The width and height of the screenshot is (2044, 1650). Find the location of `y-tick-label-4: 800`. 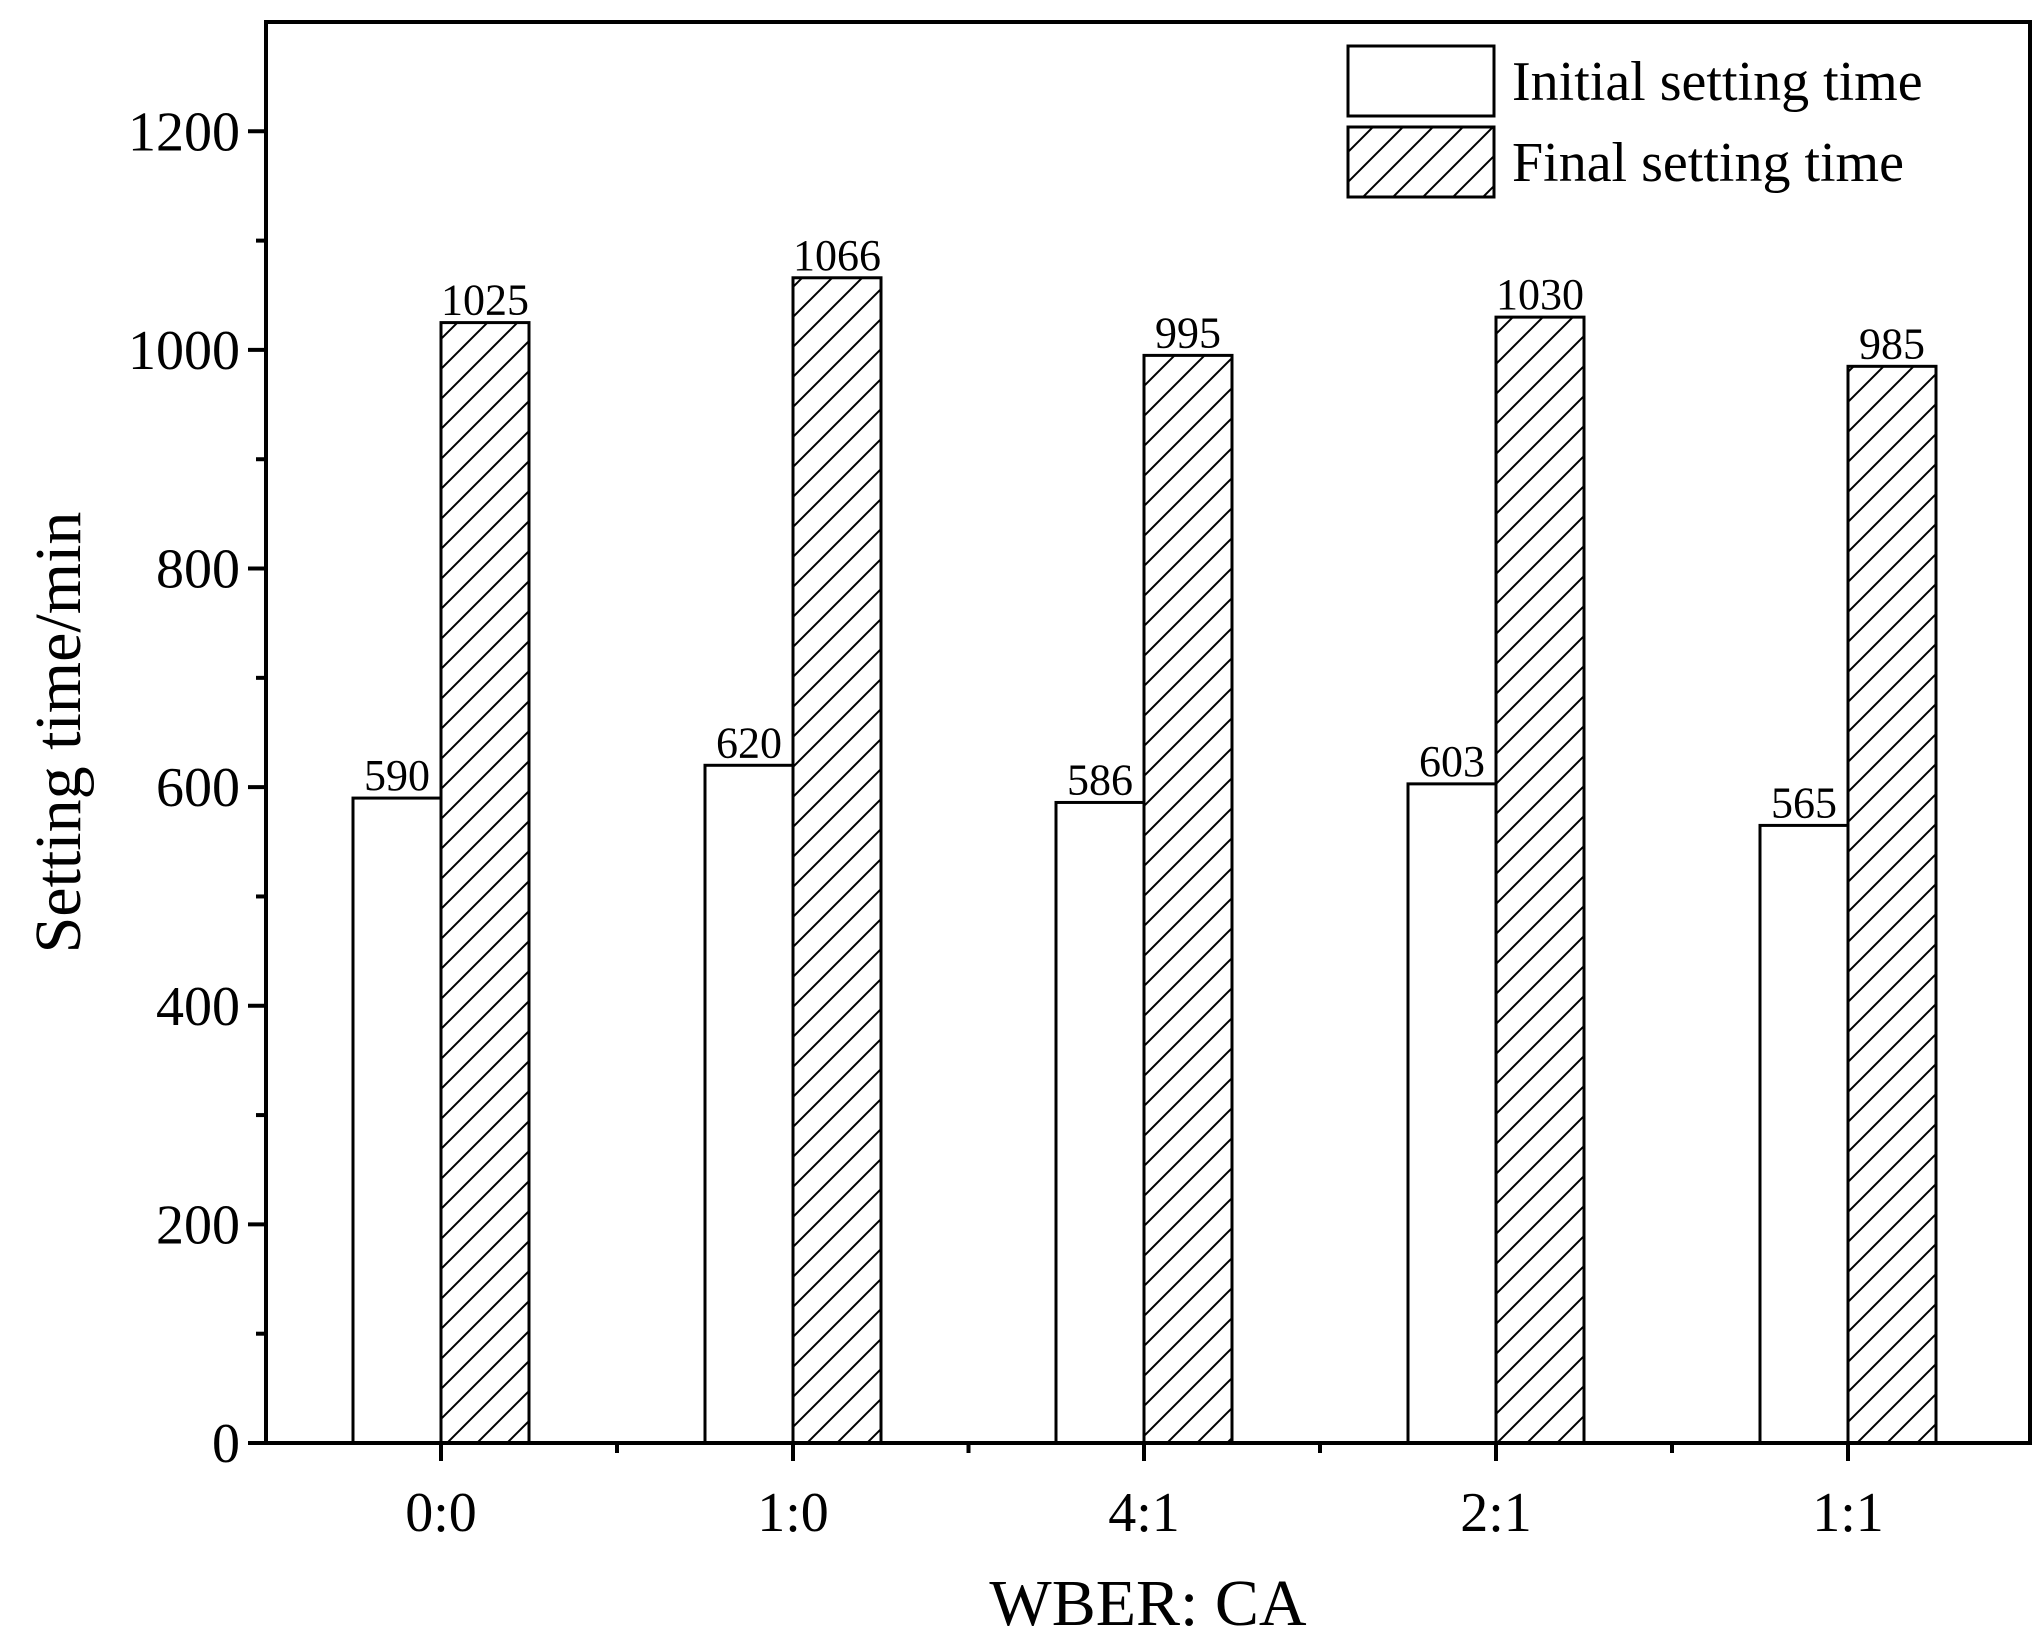

y-tick-label-4: 800 is located at coordinates (198, 570).